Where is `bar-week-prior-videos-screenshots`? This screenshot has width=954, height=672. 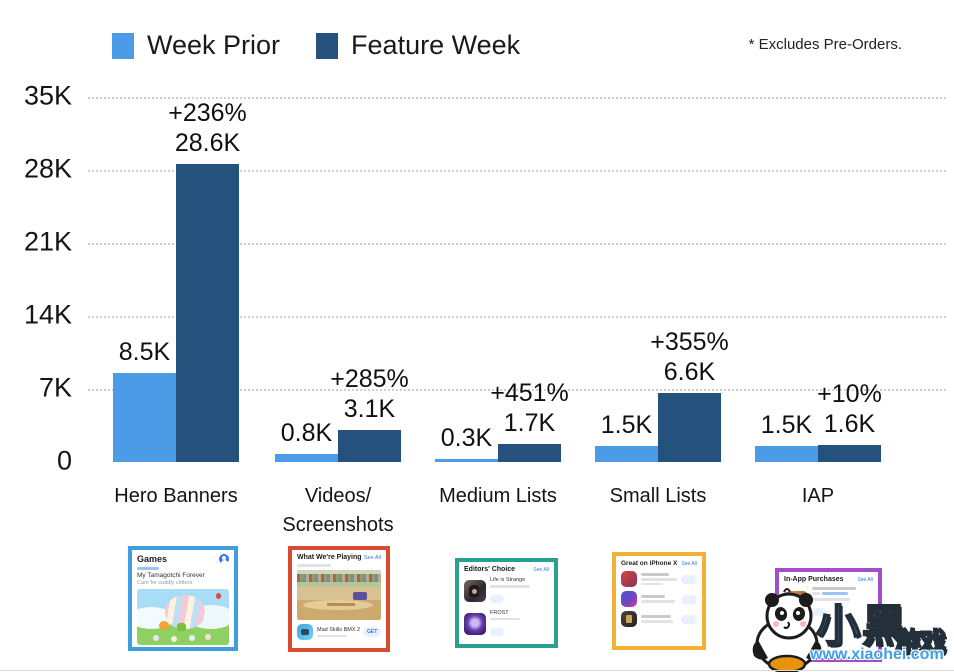 bar-week-prior-videos-screenshots is located at coordinates (306, 457).